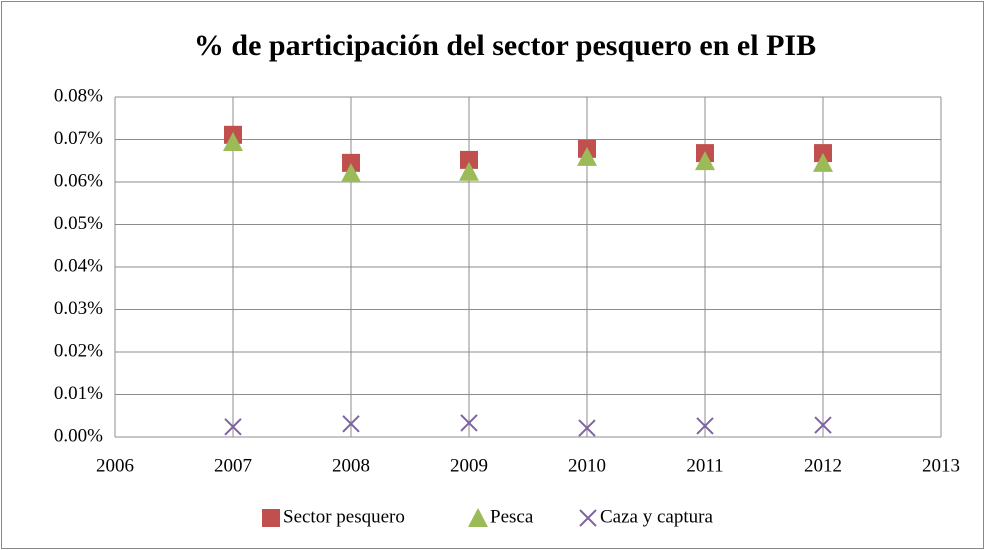 The height and width of the screenshot is (550, 985). What do you see at coordinates (78, 265) in the screenshot?
I see `y-tick-label: 0.04%` at bounding box center [78, 265].